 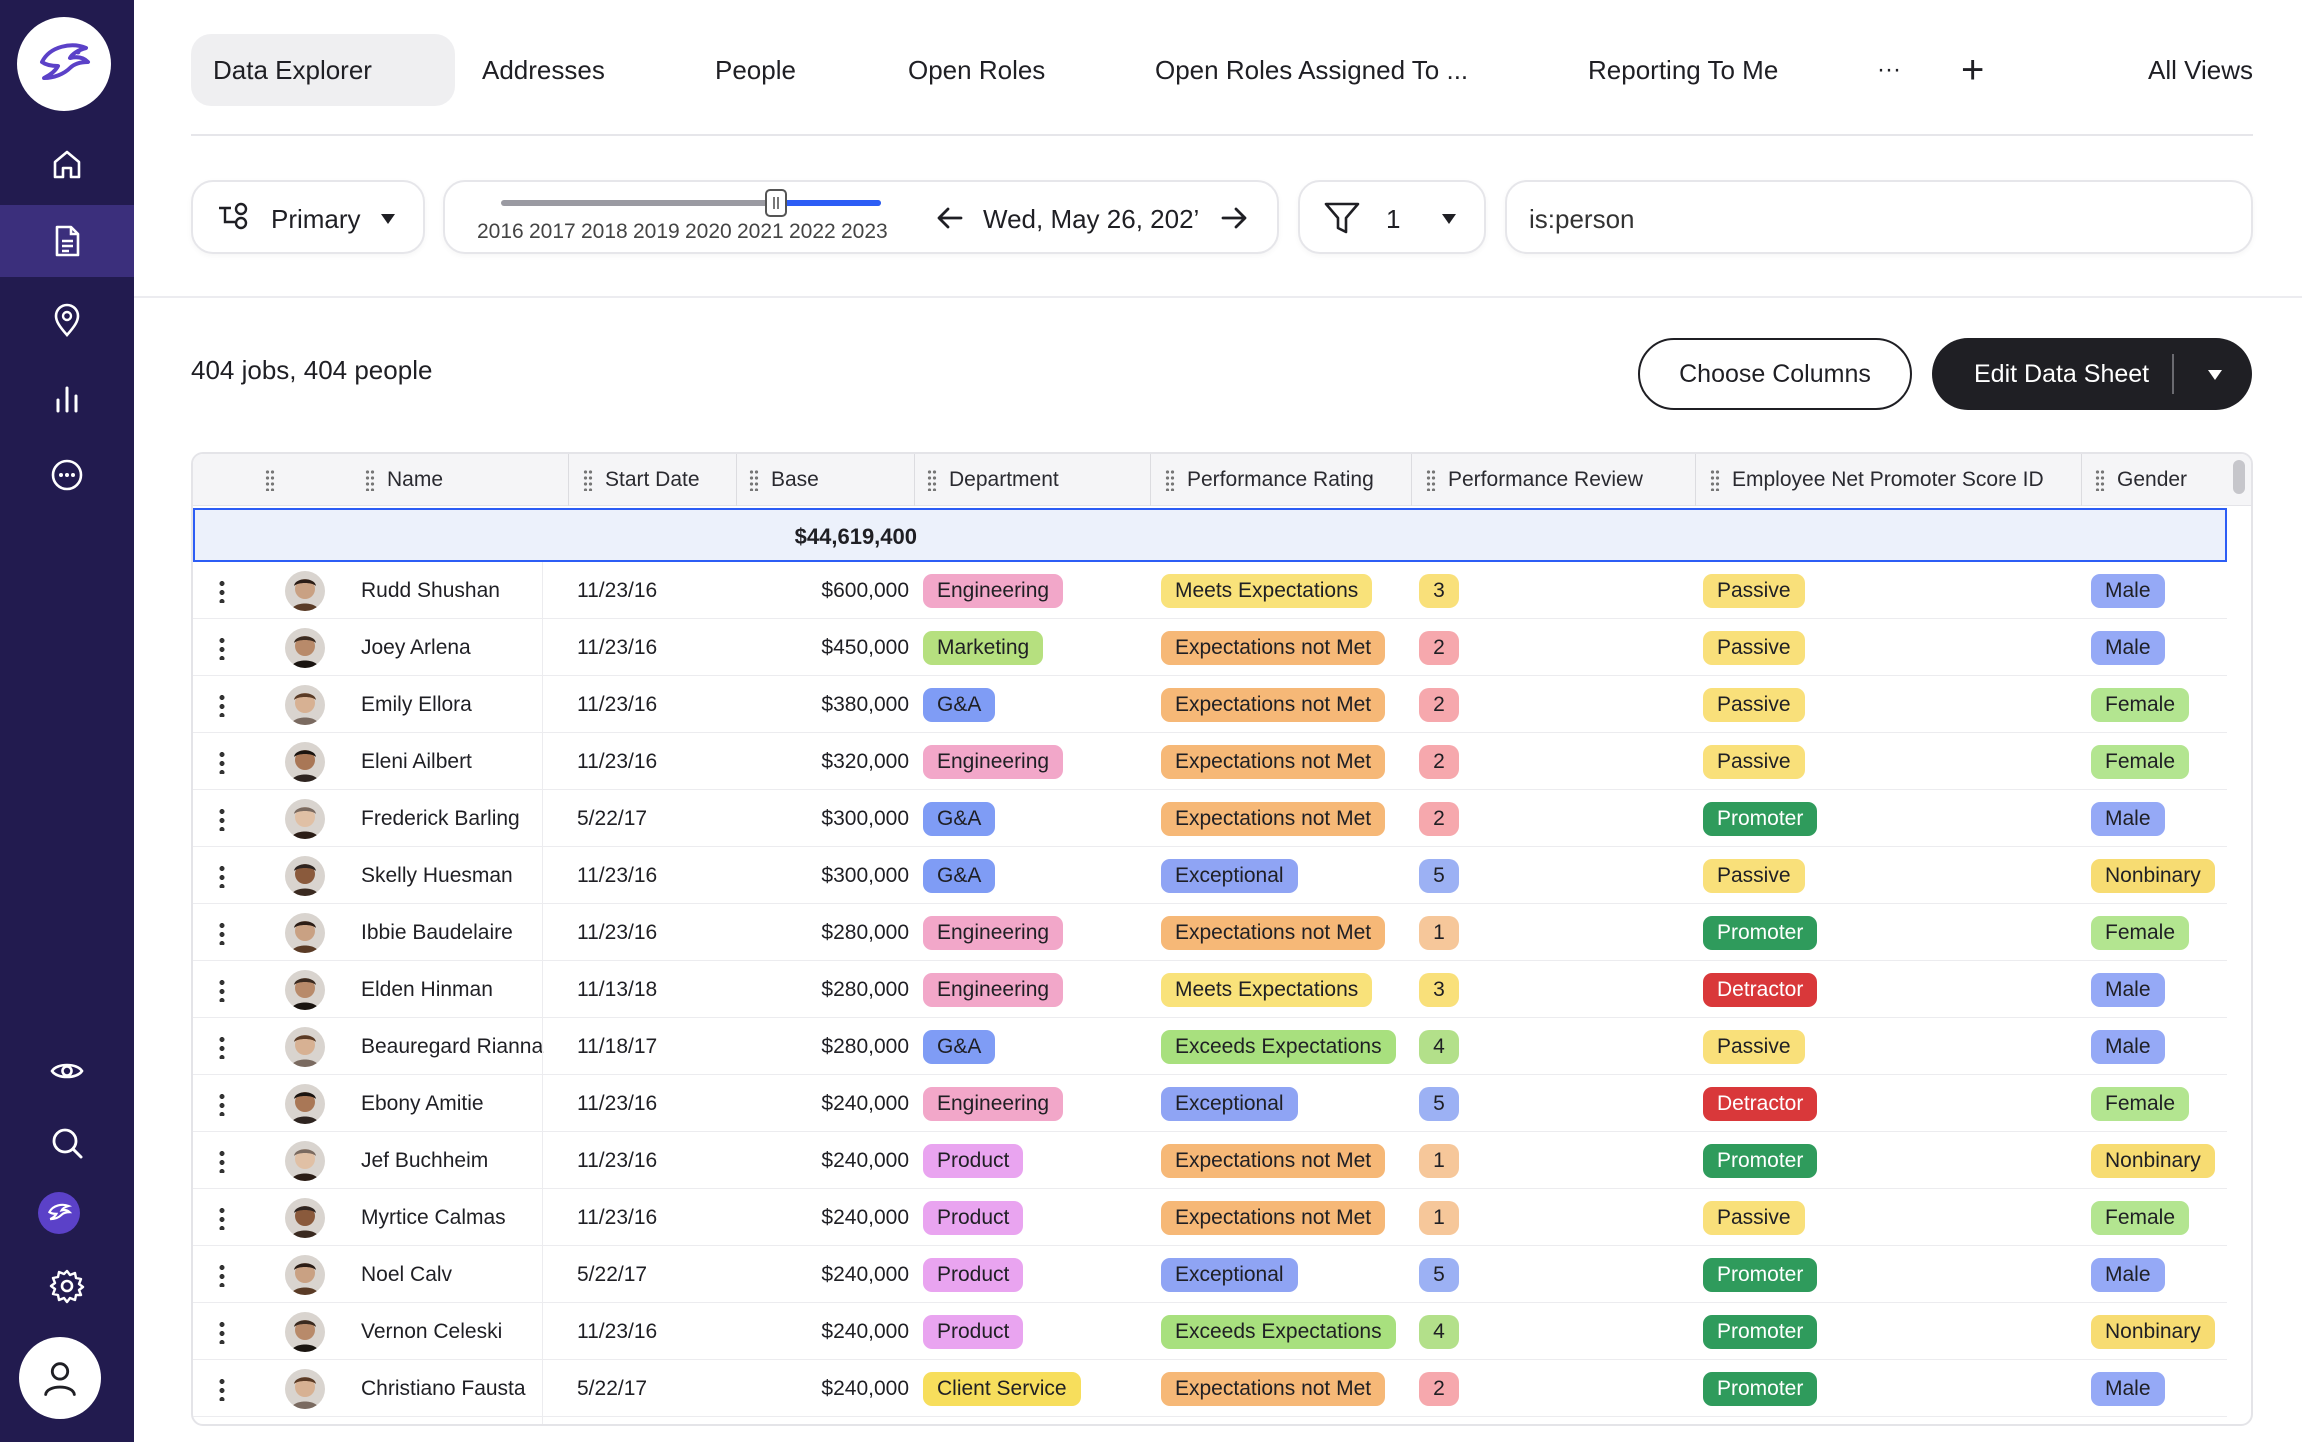 I want to click on department-cell: Engineering, so click(x=993, y=989).